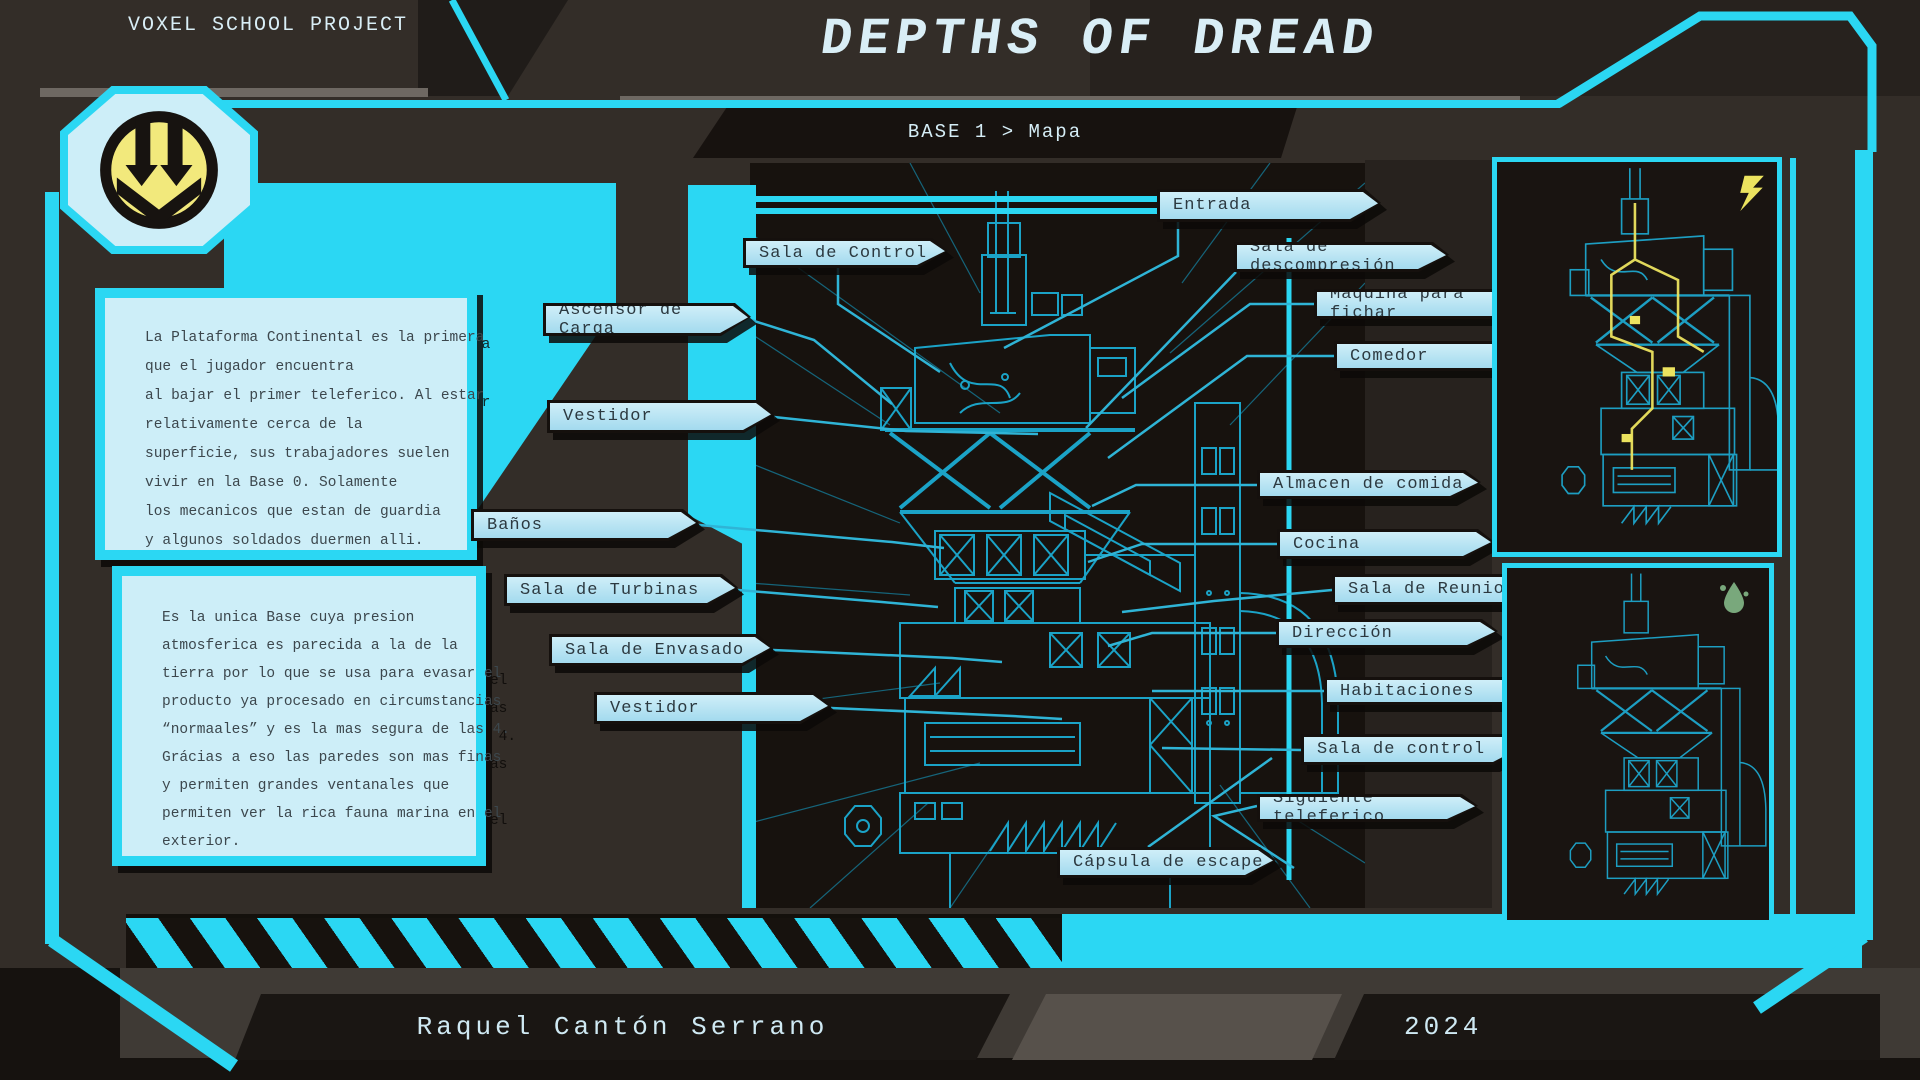  I want to click on map-label-vestidor-top: Vestidor, so click(660, 416).